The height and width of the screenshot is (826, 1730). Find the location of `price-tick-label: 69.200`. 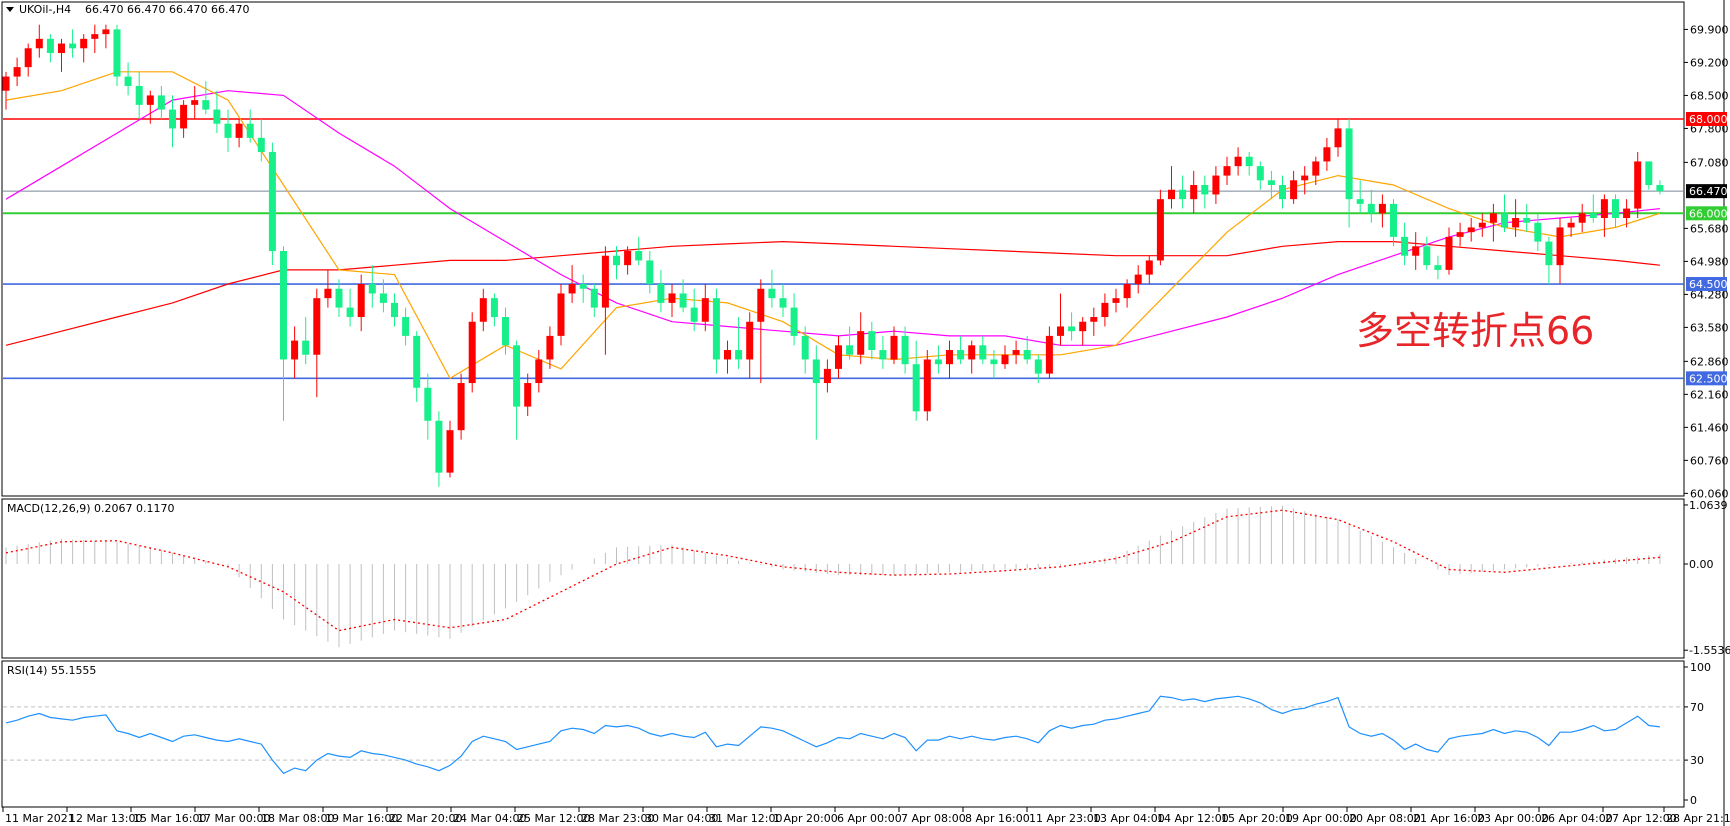

price-tick-label: 69.200 is located at coordinates (1709, 62).